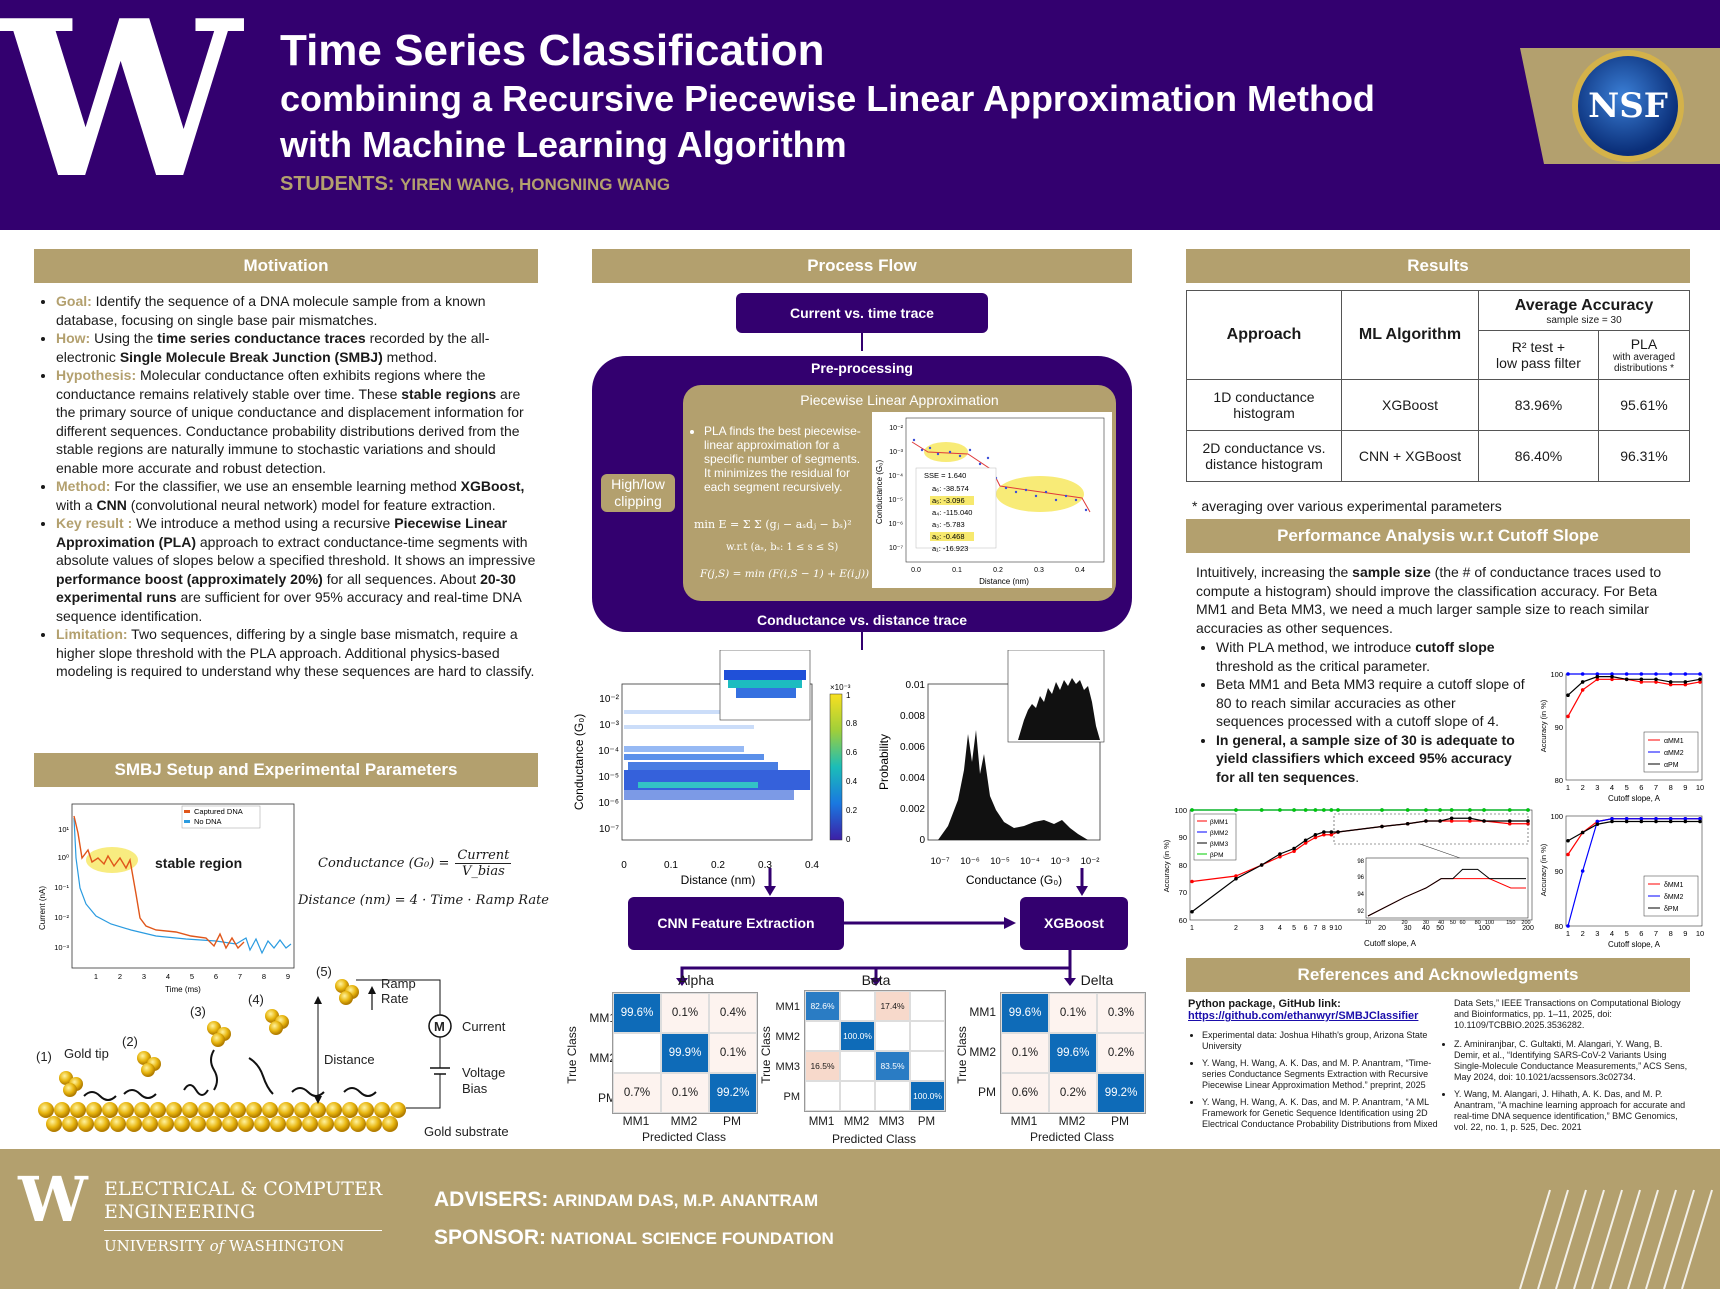  Describe the element at coordinates (1014, 880) in the screenshot. I see `hist-xlabel: Conductance (G₀)` at that location.